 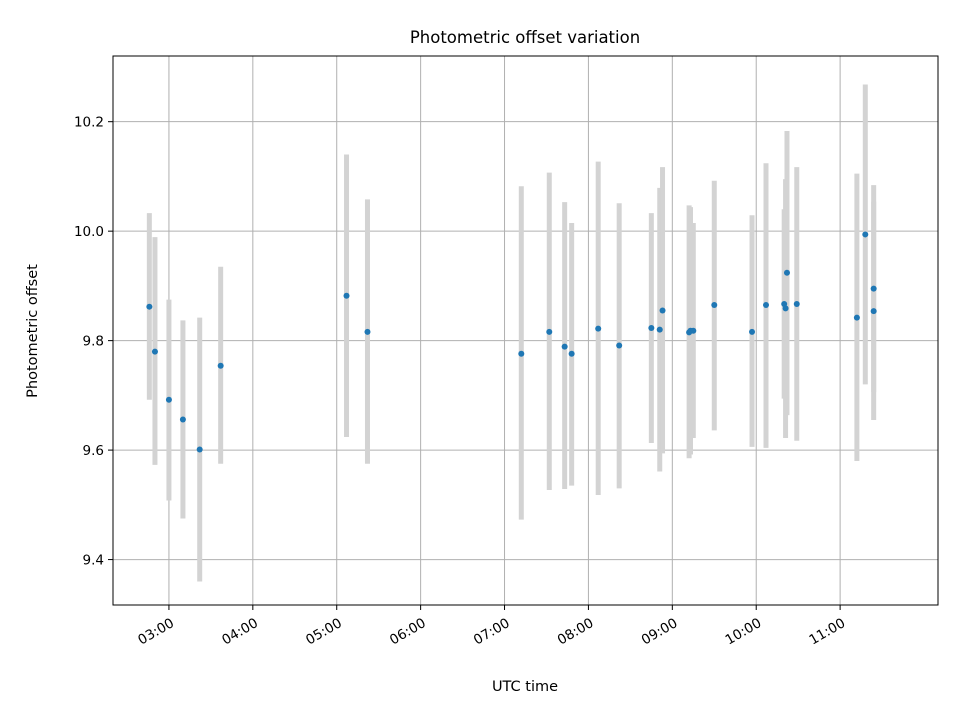 I want to click on x-axis-label: UTC time, so click(x=525, y=687).